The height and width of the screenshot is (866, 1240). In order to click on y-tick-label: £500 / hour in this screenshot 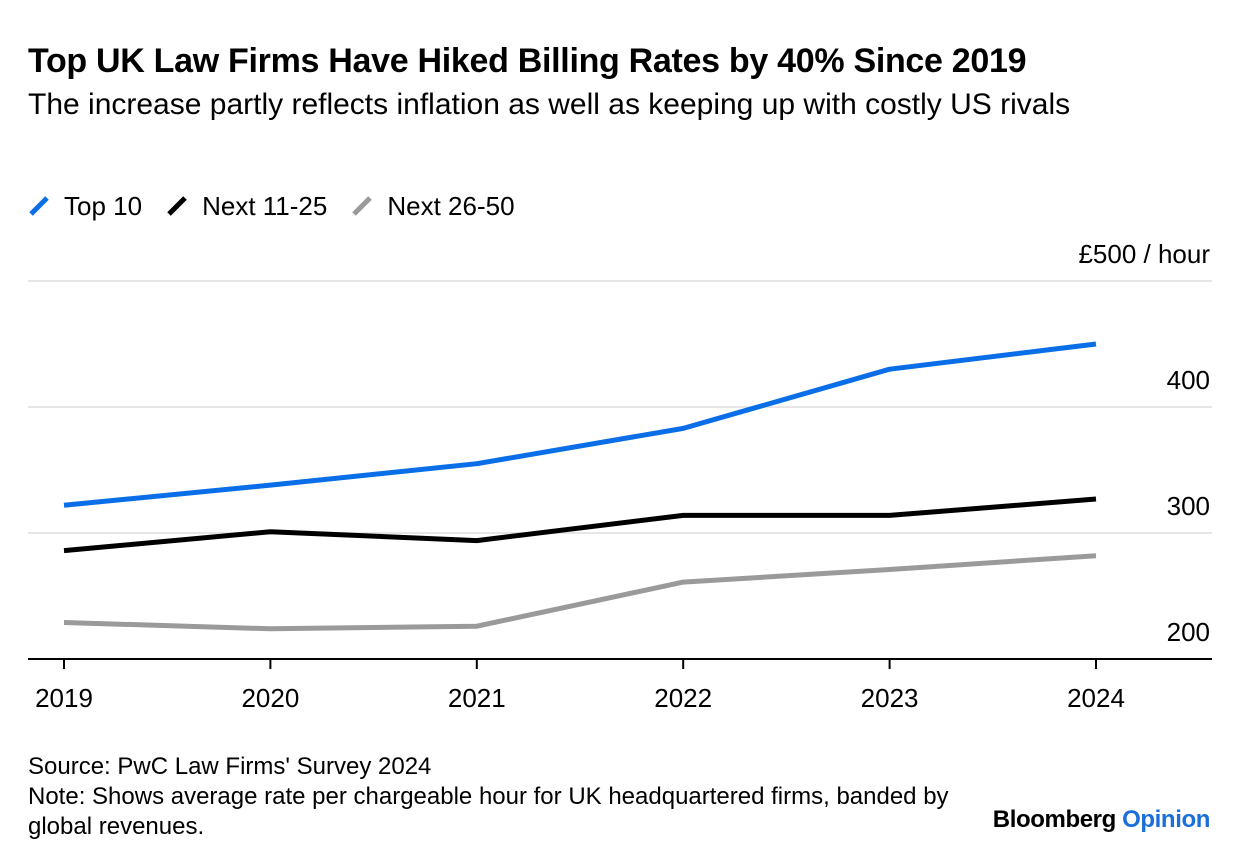, I will do `click(1144, 254)`.